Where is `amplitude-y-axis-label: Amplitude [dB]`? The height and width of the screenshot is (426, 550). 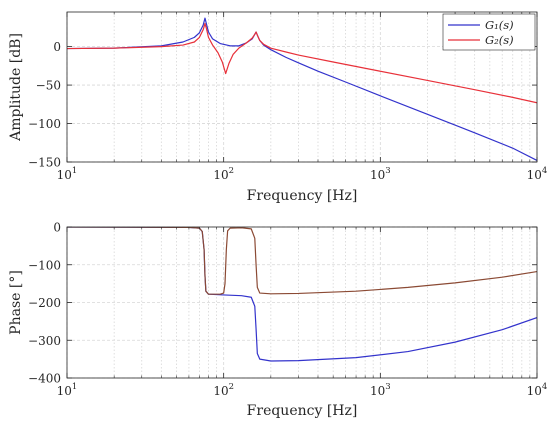 amplitude-y-axis-label: Amplitude [dB] is located at coordinates (16, 87).